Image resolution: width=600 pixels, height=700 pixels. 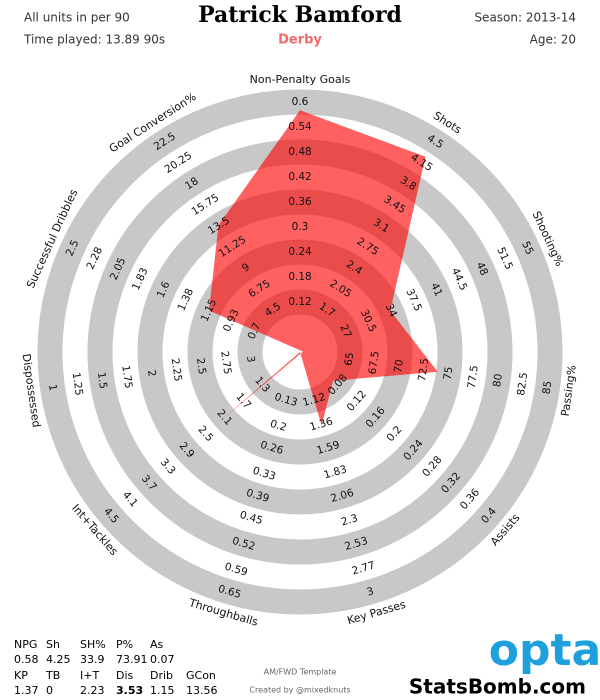 I want to click on tick-label: 85, so click(x=548, y=387).